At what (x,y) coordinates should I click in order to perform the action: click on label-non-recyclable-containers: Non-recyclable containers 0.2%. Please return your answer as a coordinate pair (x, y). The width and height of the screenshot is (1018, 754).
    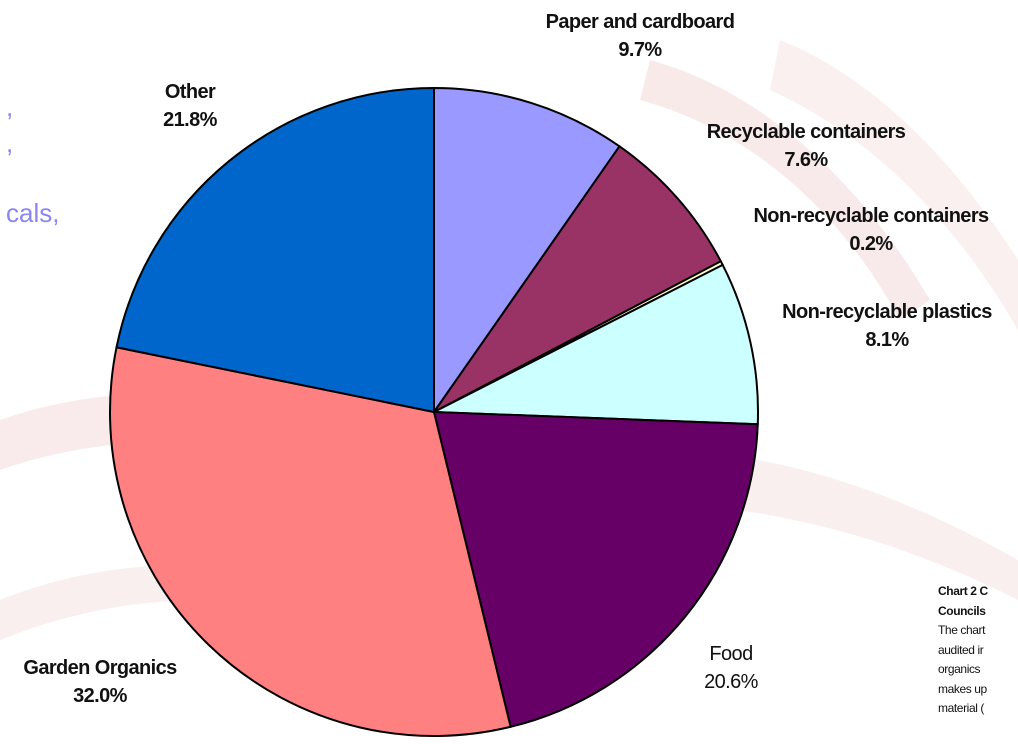
    Looking at the image, I should click on (871, 230).